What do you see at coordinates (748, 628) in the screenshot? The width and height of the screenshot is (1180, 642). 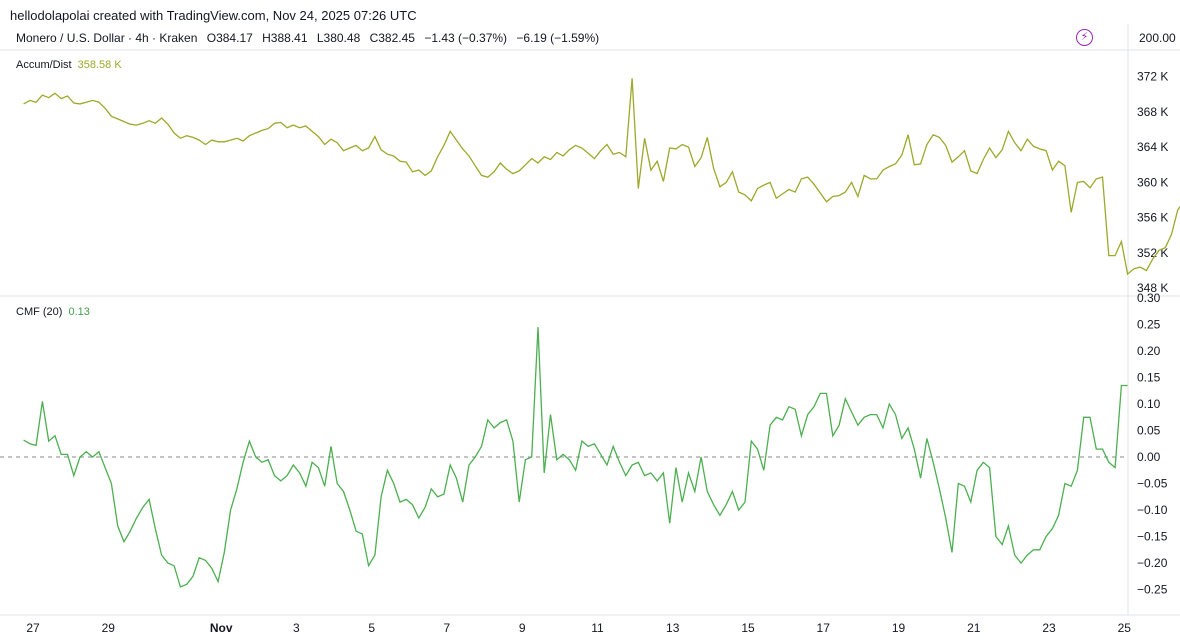 I see `time-tick-label: 15` at bounding box center [748, 628].